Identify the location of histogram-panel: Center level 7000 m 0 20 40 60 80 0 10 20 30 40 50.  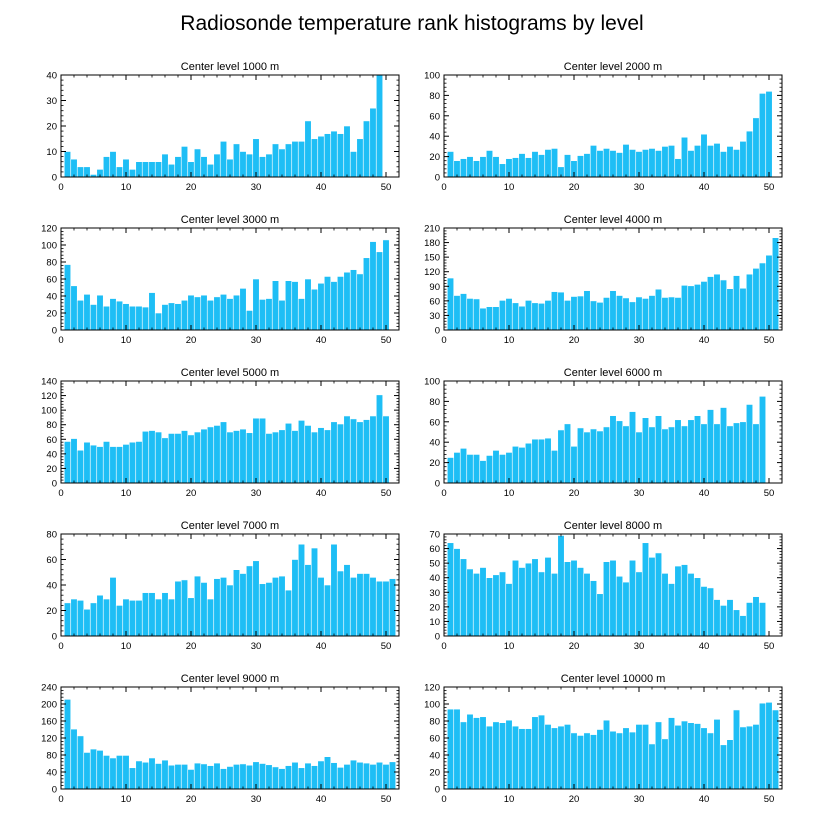
(223, 586).